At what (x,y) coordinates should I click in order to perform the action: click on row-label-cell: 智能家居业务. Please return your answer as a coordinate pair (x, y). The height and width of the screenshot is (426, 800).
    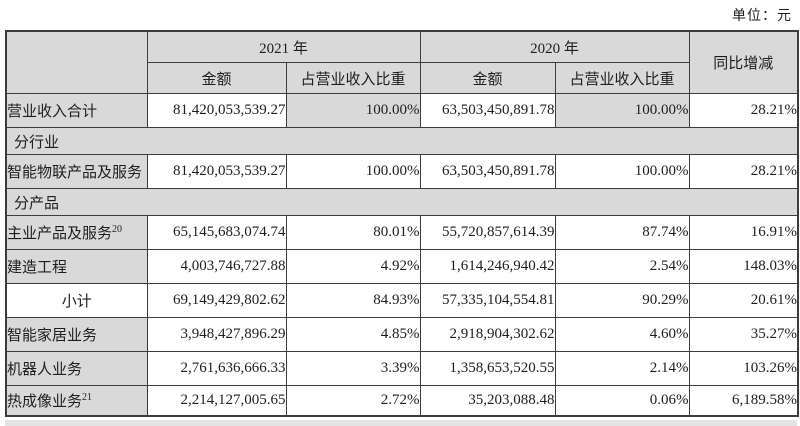
    Looking at the image, I should click on (76, 334).